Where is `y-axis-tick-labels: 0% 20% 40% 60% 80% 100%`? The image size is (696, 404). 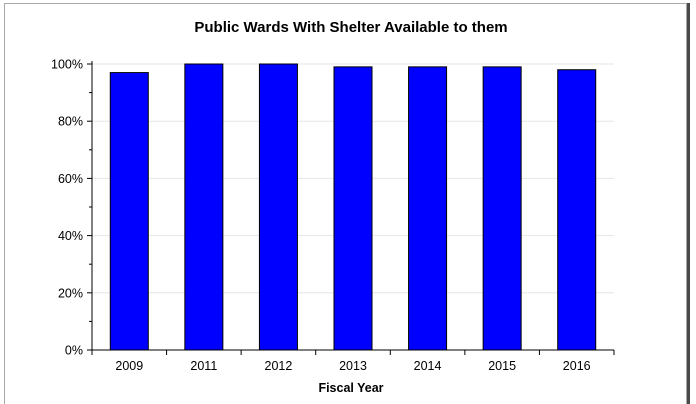
y-axis-tick-labels: 0% 20% 40% 60% 80% 100% is located at coordinates (67, 208).